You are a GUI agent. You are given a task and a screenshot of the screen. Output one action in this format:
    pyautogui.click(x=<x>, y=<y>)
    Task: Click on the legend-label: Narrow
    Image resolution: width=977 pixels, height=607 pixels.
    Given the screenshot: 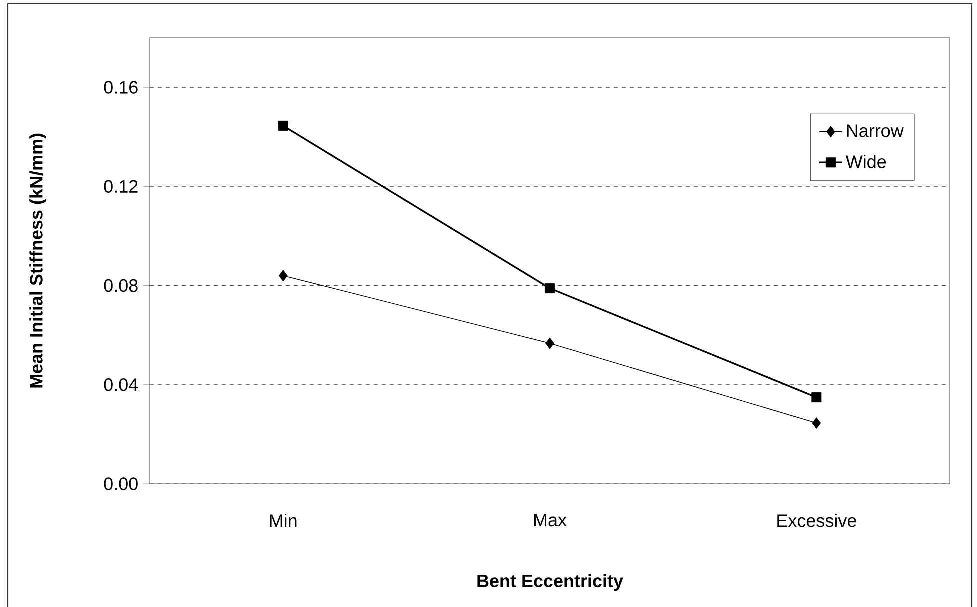 What is the action you would take?
    pyautogui.click(x=875, y=131)
    